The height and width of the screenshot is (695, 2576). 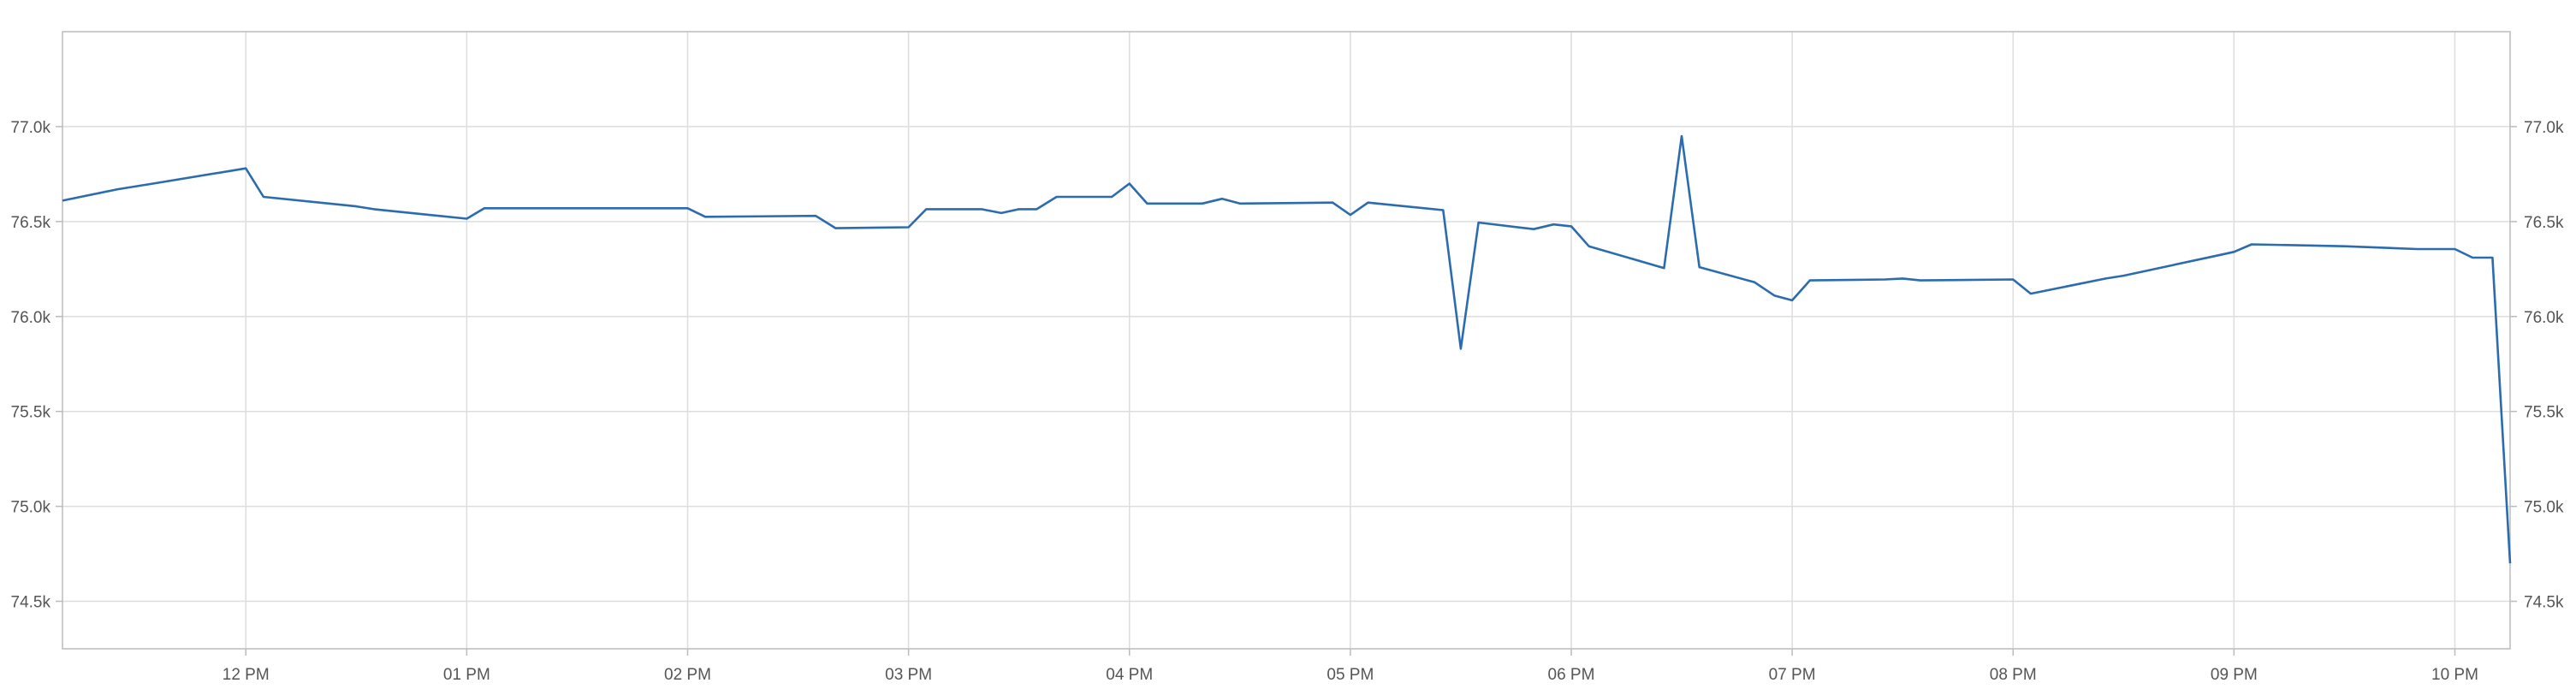 What do you see at coordinates (2544, 603) in the screenshot?
I see `y-tick-label-right: 74.5k` at bounding box center [2544, 603].